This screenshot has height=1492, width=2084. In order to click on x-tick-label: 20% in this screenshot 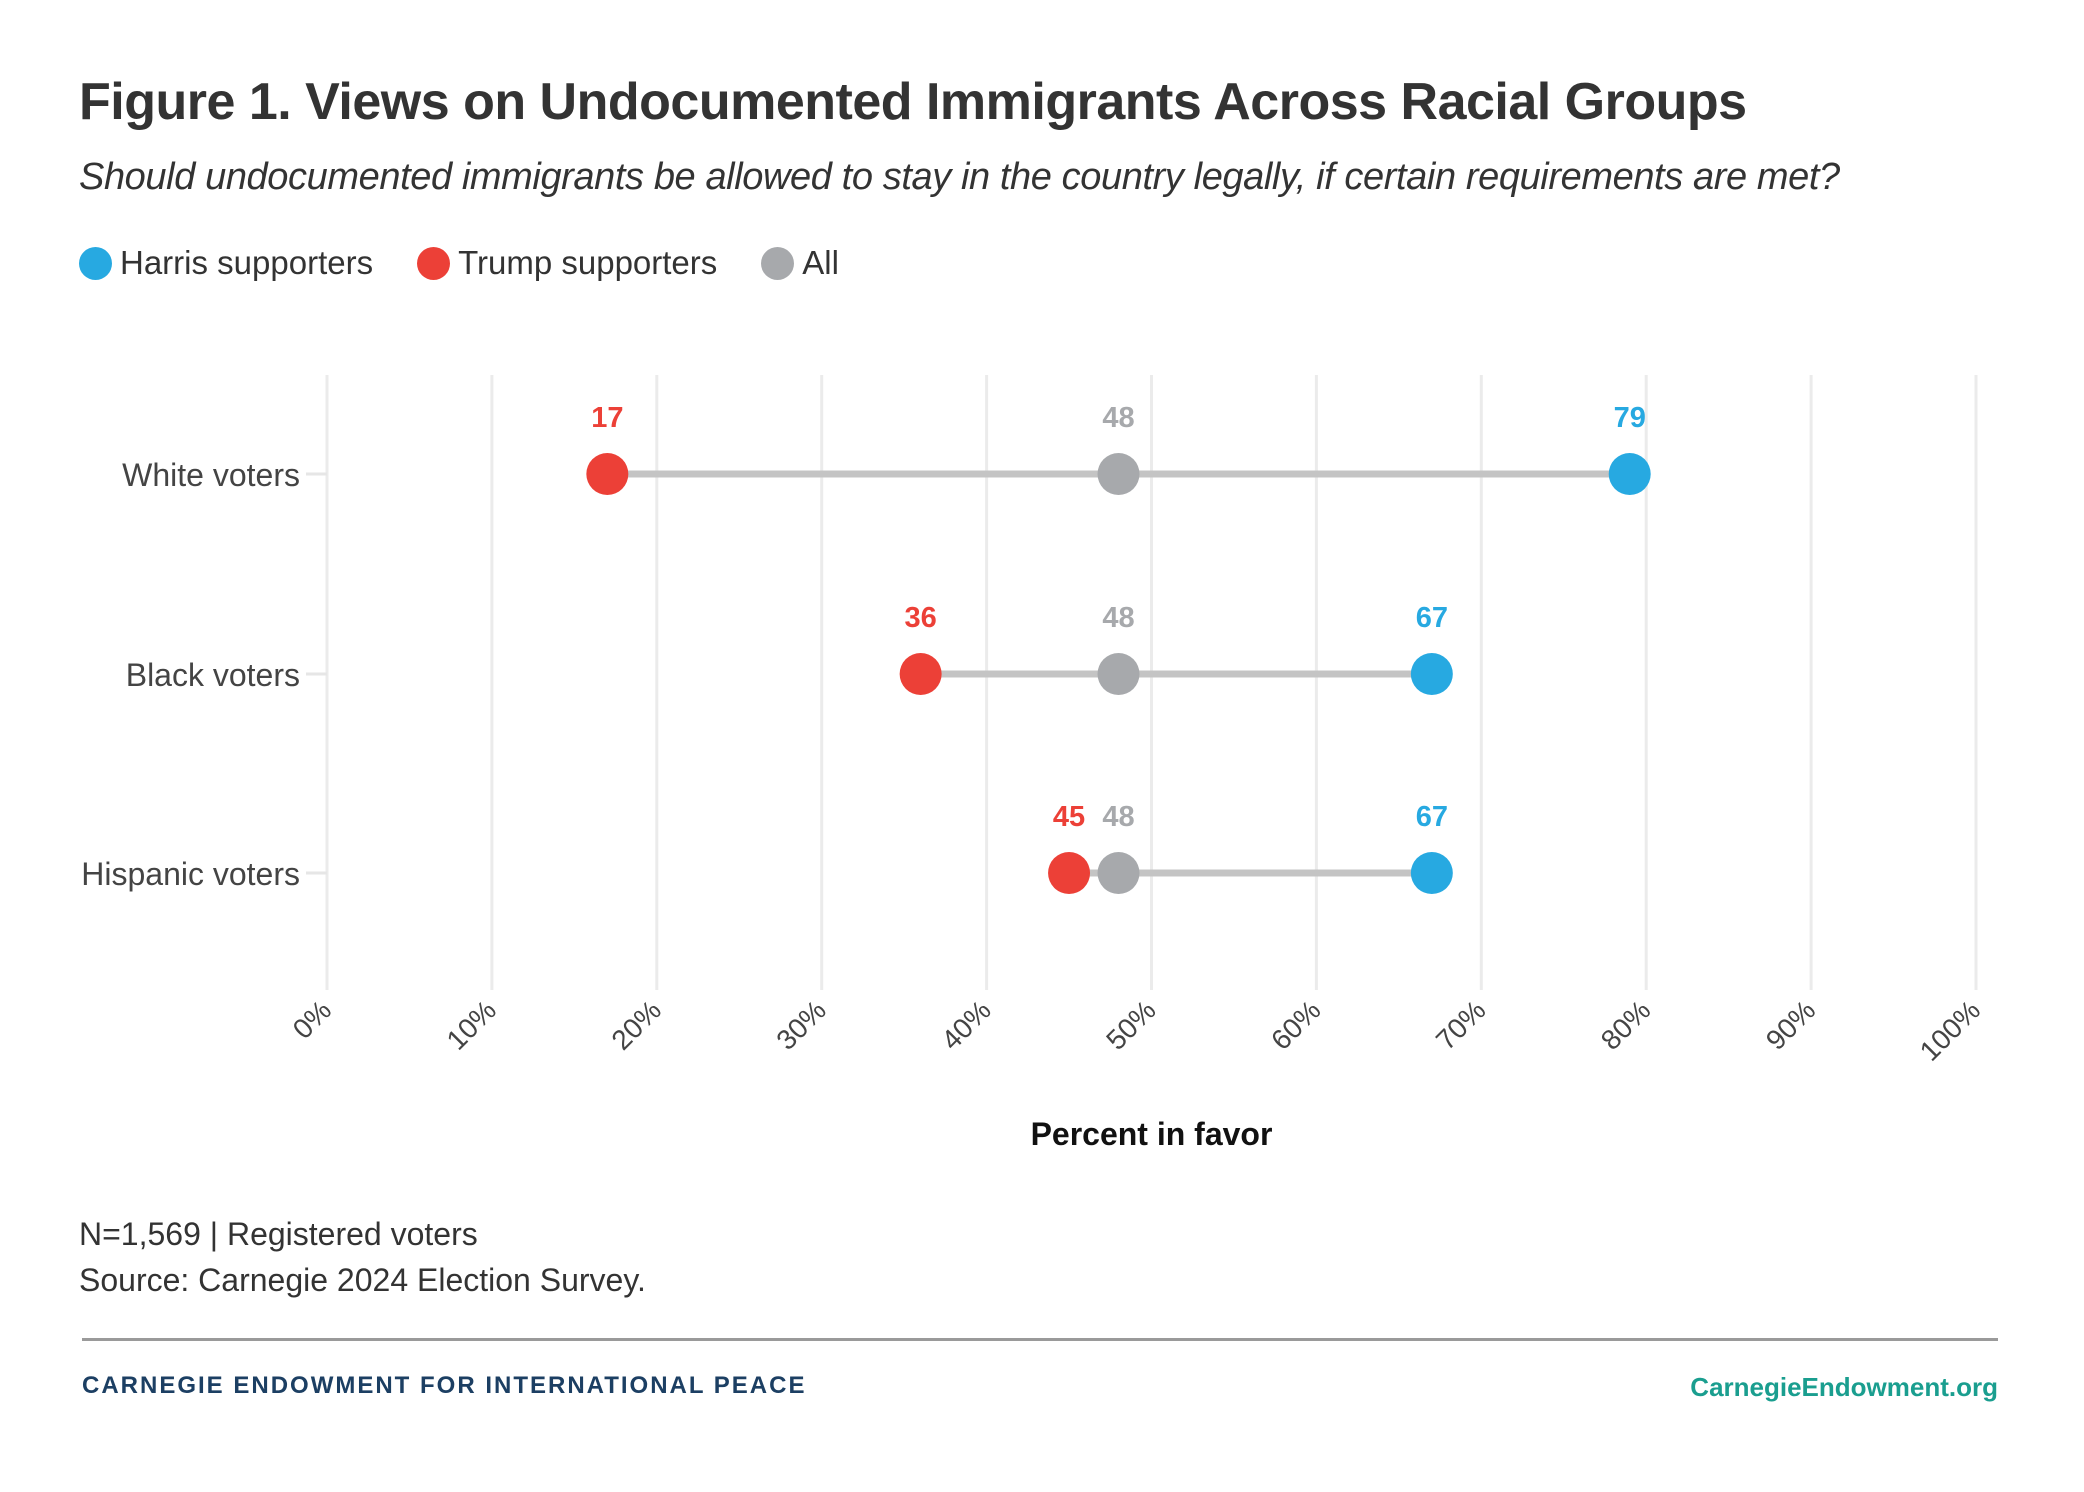, I will do `click(636, 1025)`.